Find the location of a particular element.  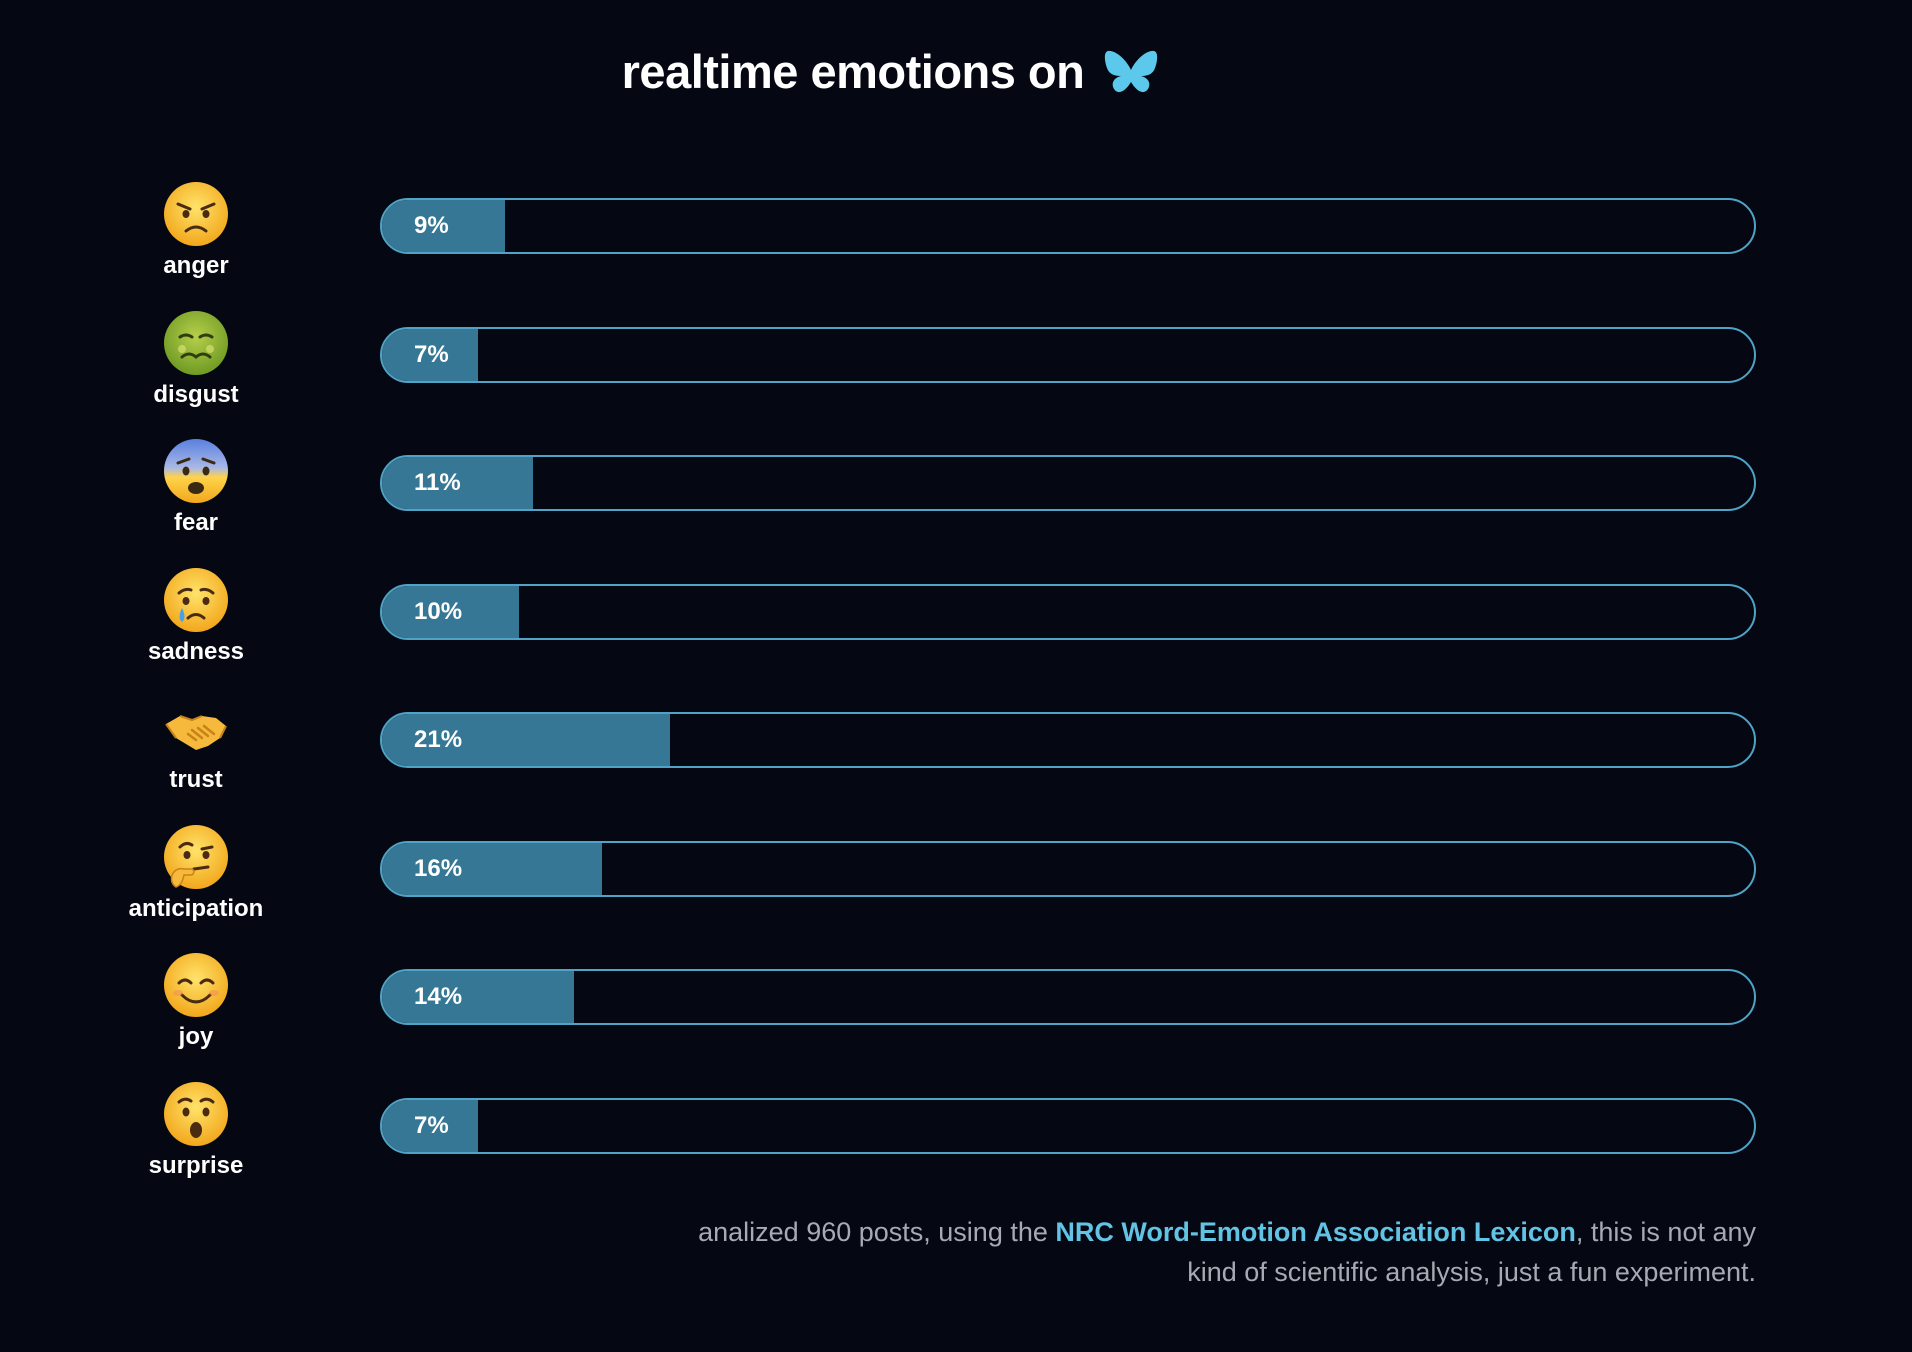

bar-track: 21% is located at coordinates (1068, 740).